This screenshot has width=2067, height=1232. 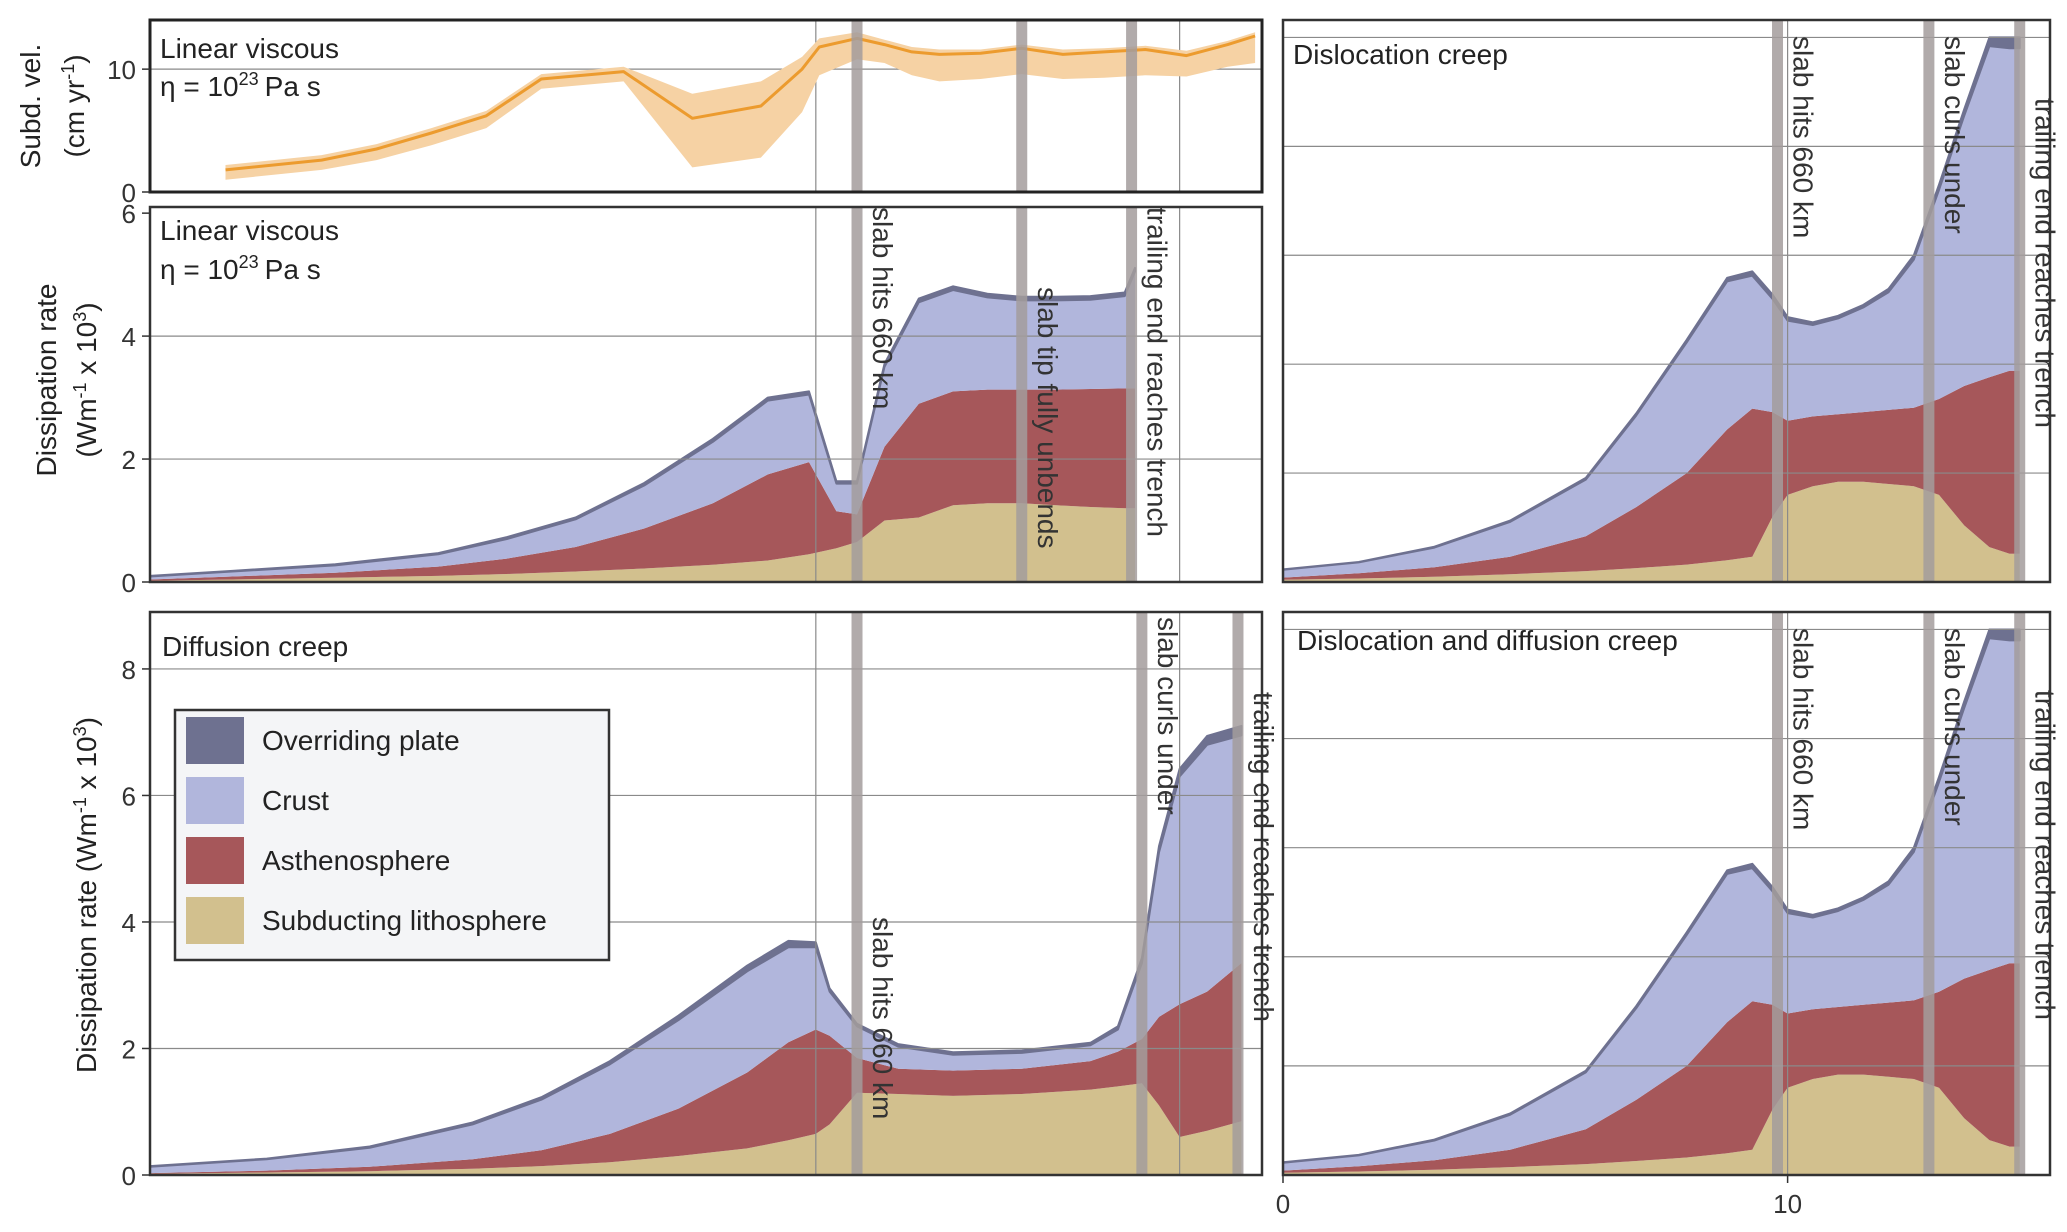 I want to click on legend-label: Subducting lithosphere, so click(x=404, y=920).